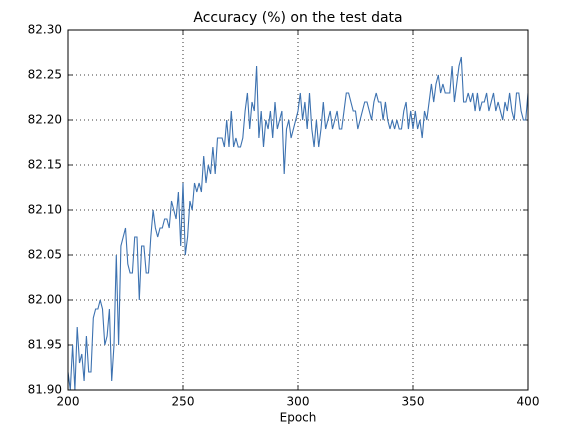  What do you see at coordinates (45, 390) in the screenshot?
I see `y-tick-label: 81.90` at bounding box center [45, 390].